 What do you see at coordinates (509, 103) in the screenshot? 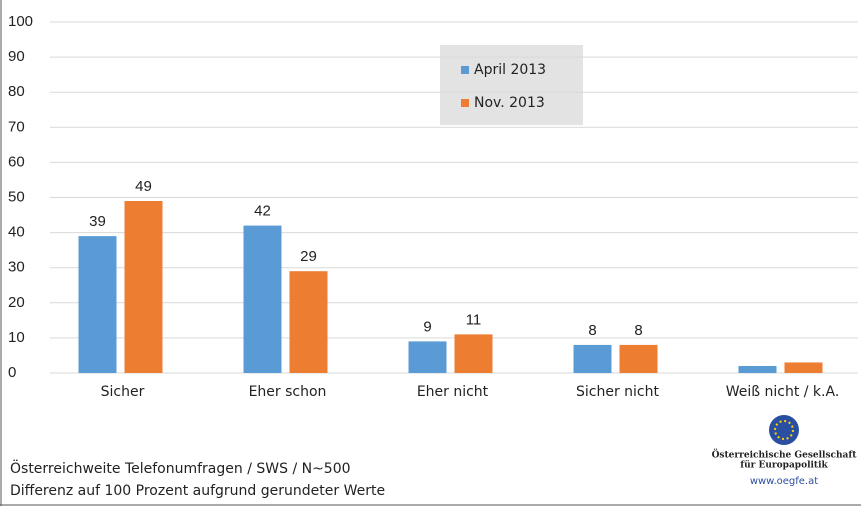
I see `legend-label: Nov. 2013` at bounding box center [509, 103].